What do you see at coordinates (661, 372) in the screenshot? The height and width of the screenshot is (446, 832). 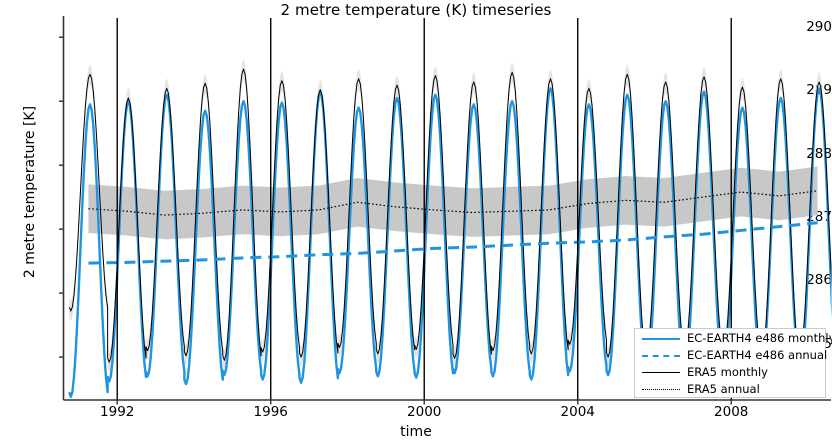 I see `legend-swatch-era5-monthly` at bounding box center [661, 372].